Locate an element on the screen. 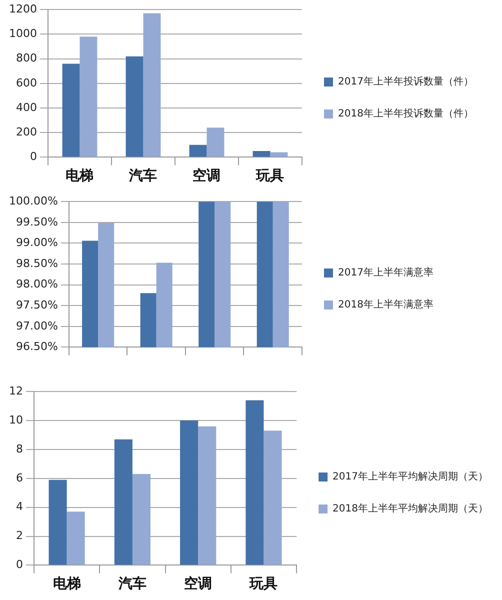  y-tick-label: 12 is located at coordinates (15, 391).